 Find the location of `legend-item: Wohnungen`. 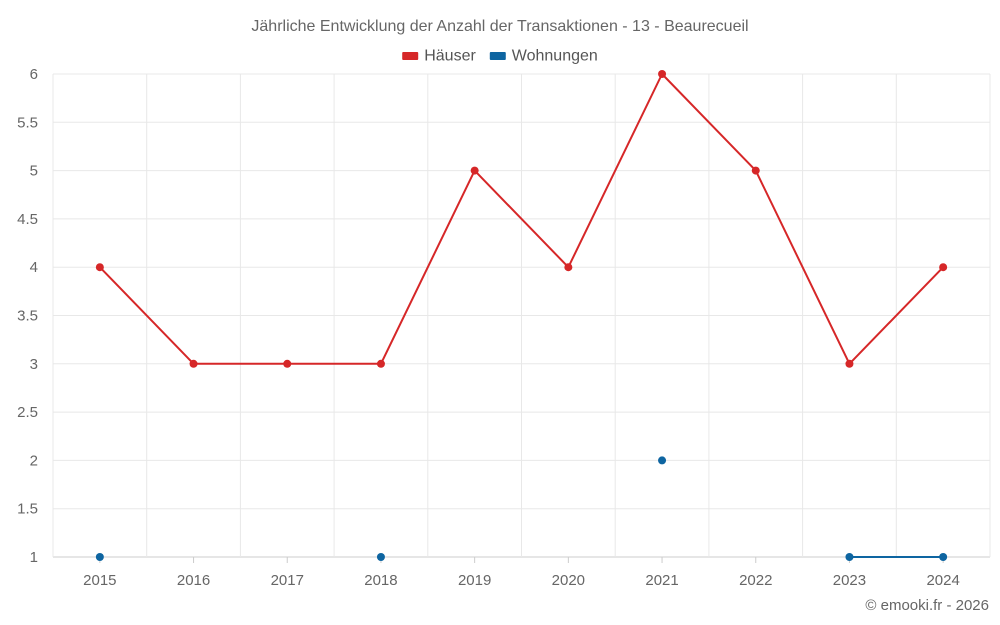

legend-item: Wohnungen is located at coordinates (543, 56).